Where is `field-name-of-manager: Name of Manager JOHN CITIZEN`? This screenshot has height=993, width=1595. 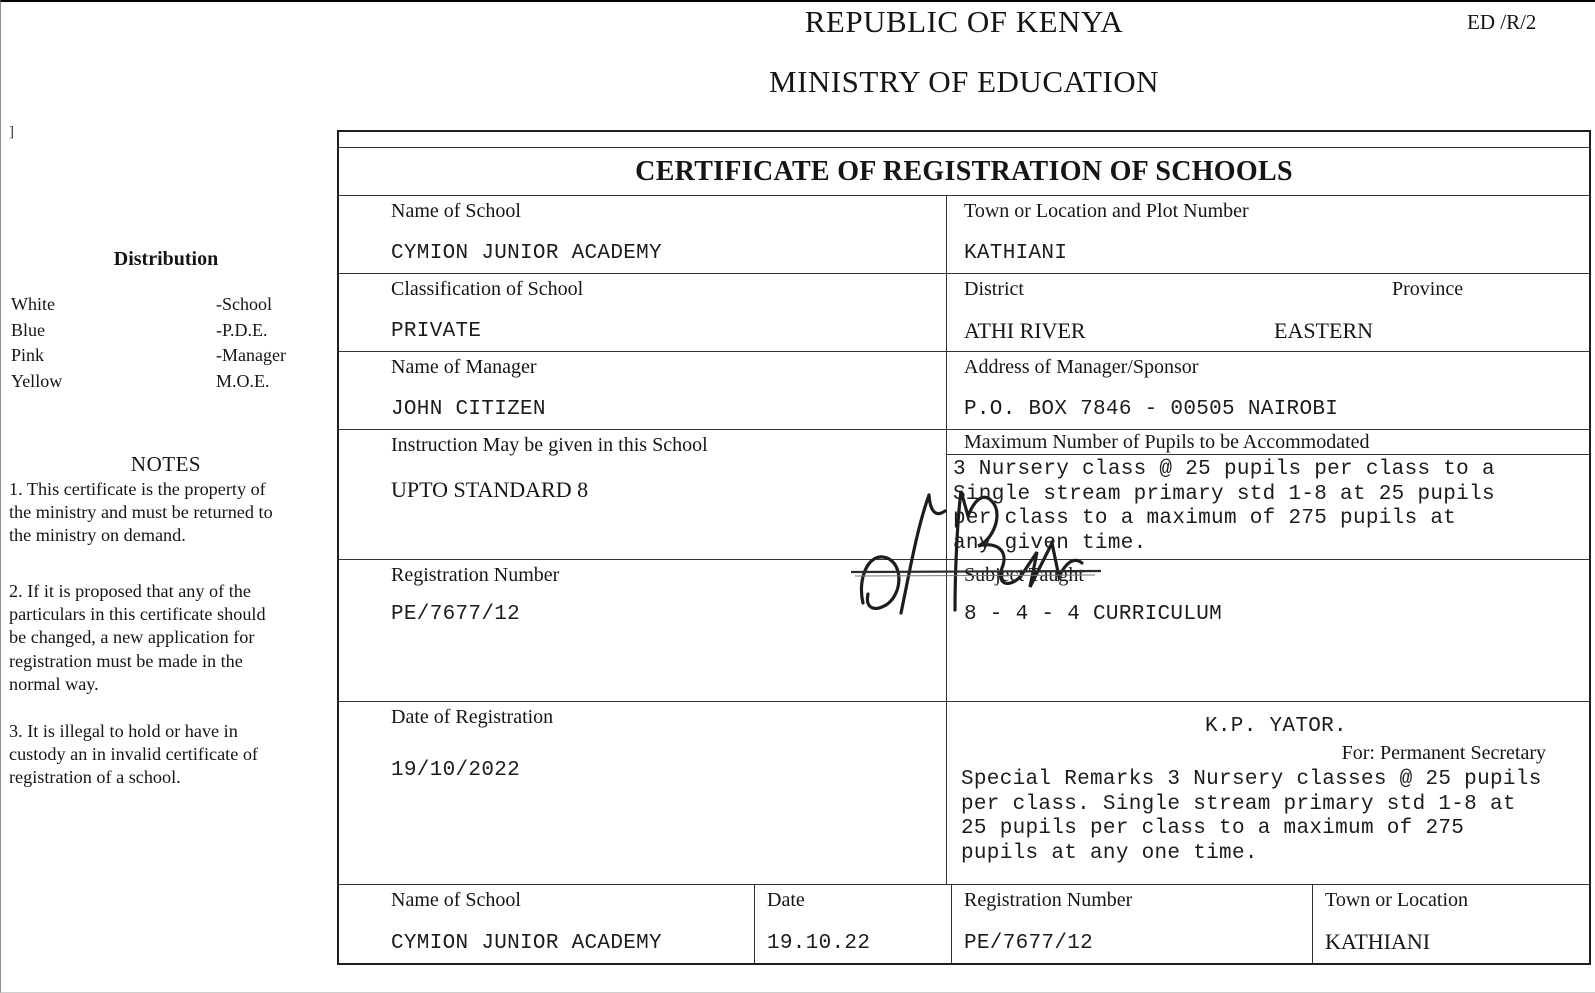
field-name-of-manager: Name of Manager JOHN CITIZEN is located at coordinates (643, 390).